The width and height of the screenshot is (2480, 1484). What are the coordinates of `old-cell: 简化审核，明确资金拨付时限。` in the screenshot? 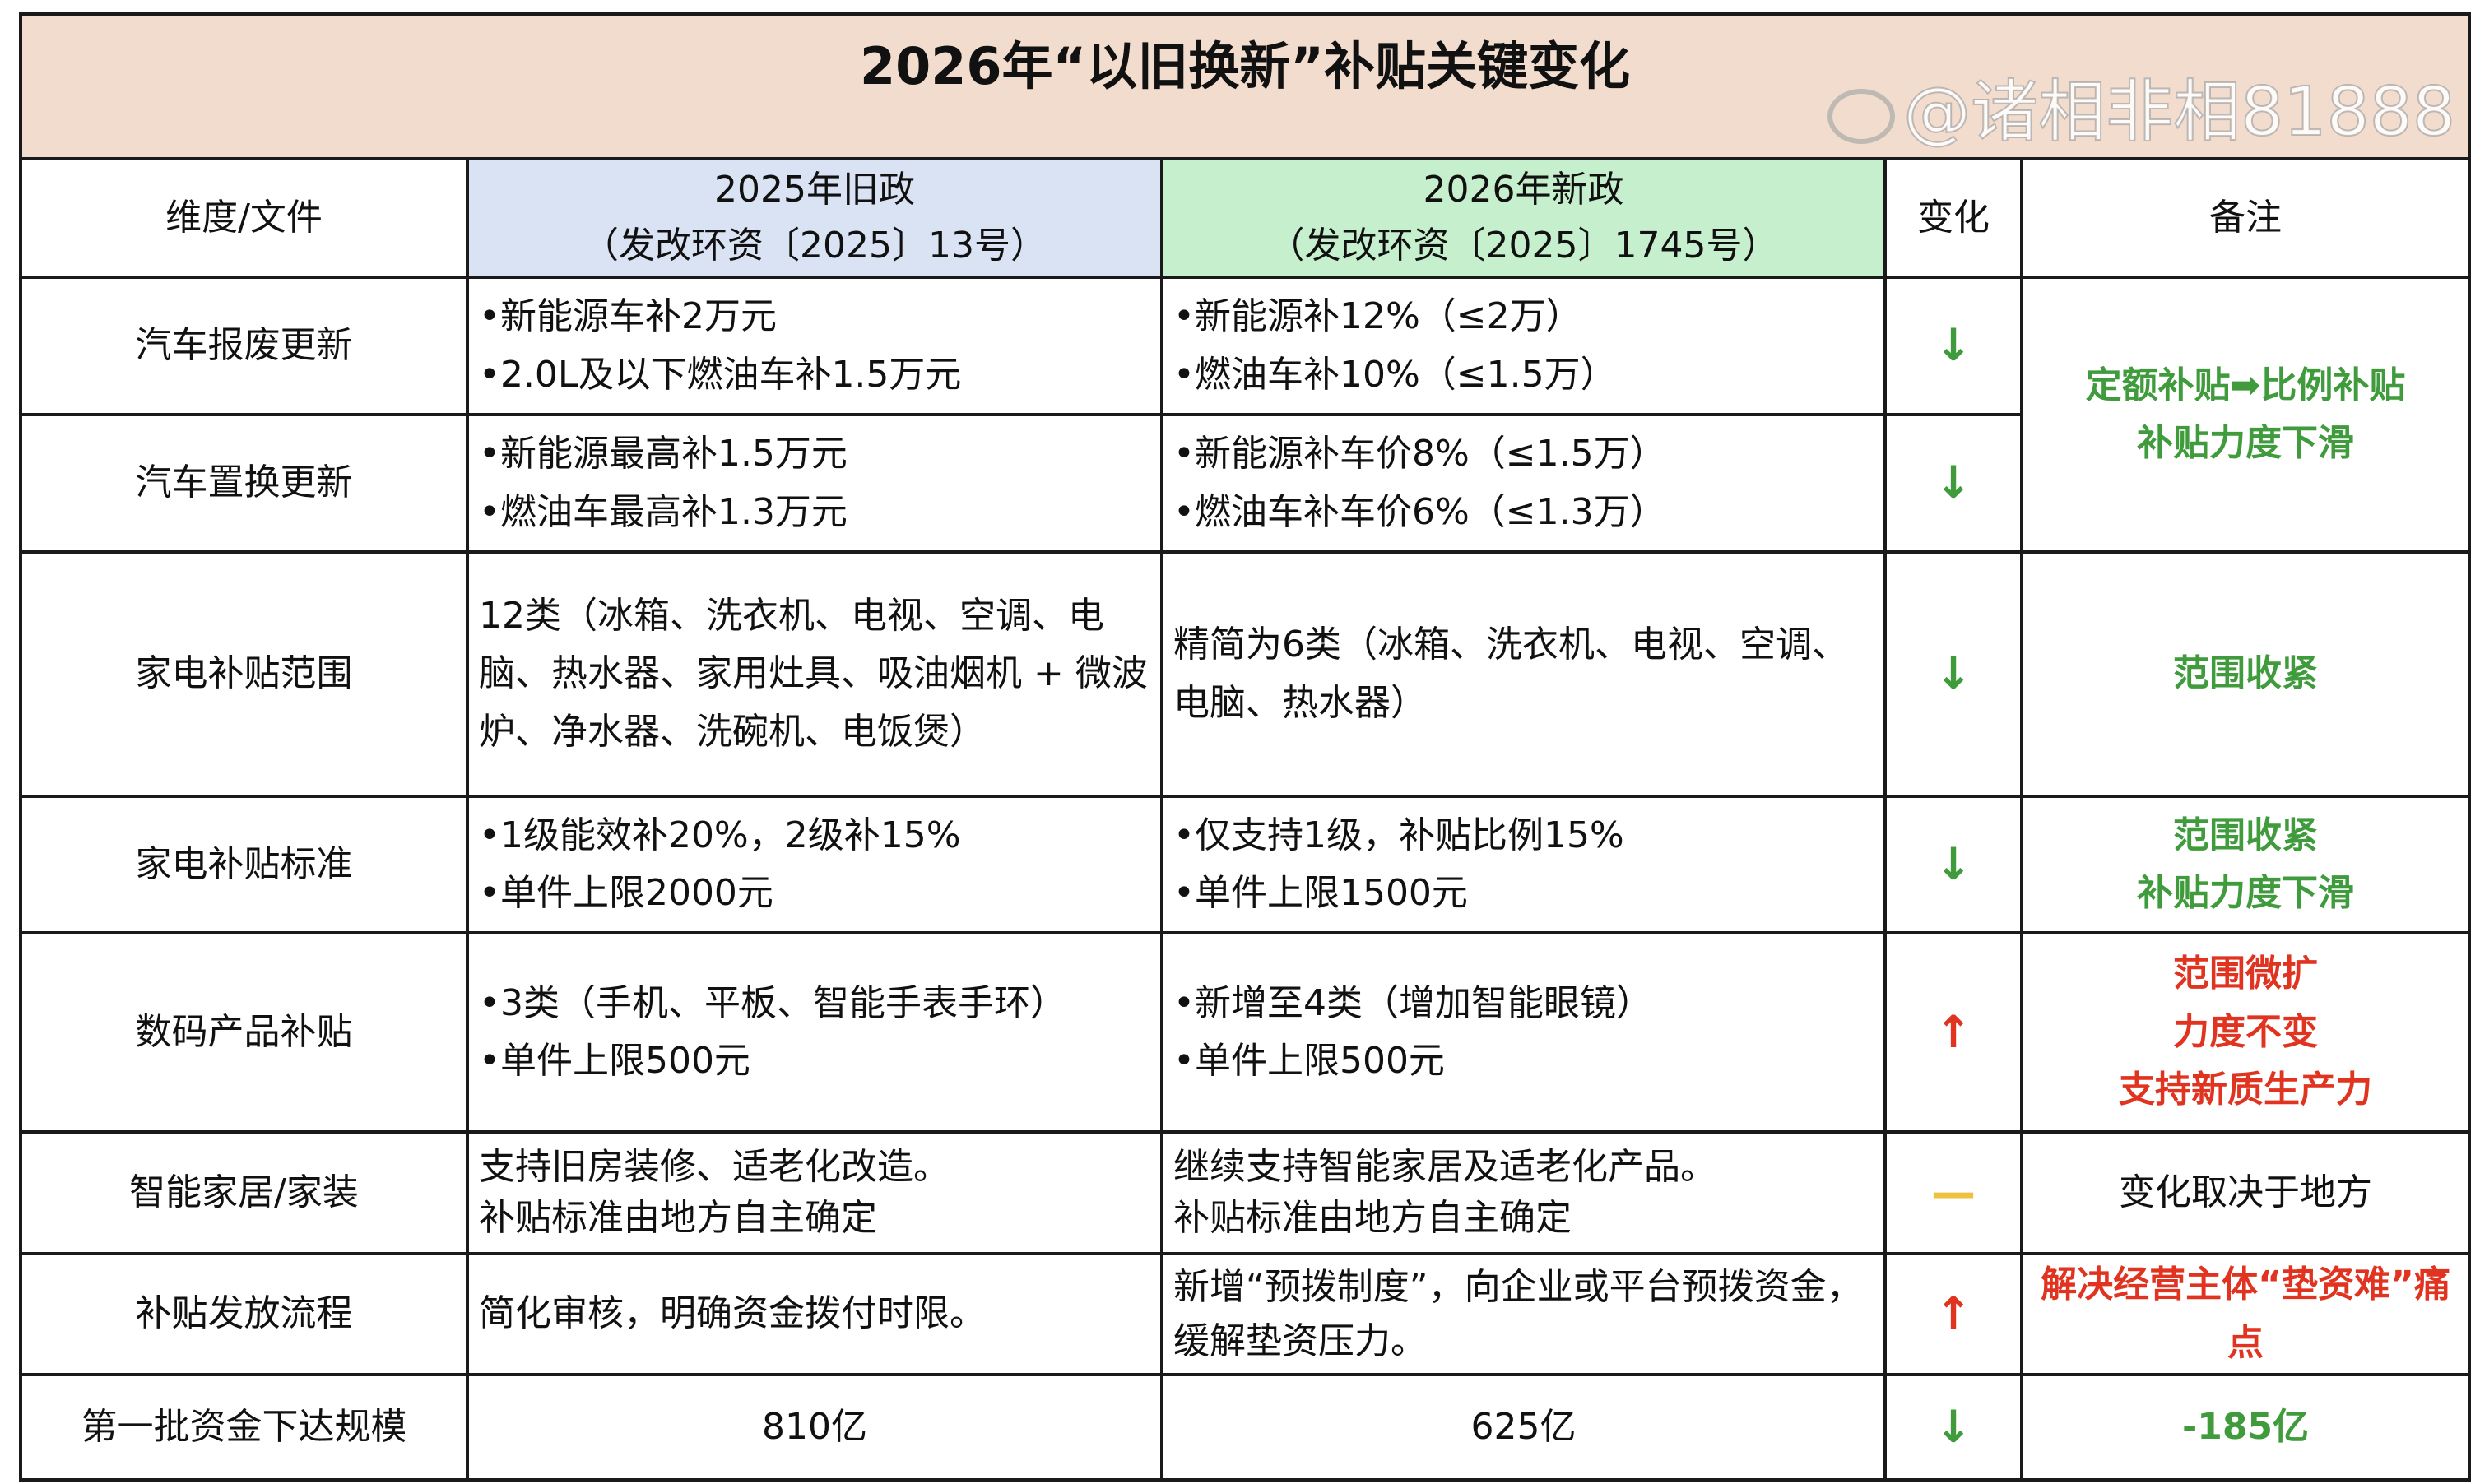 It's located at (814, 1314).